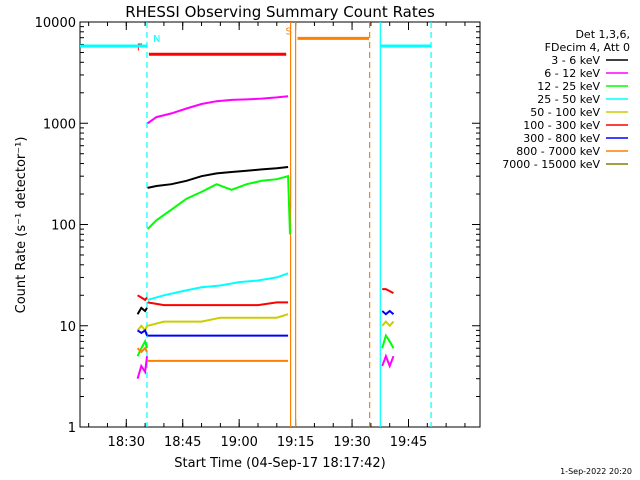  I want to click on x-tick-label: 19:15, so click(295, 442).